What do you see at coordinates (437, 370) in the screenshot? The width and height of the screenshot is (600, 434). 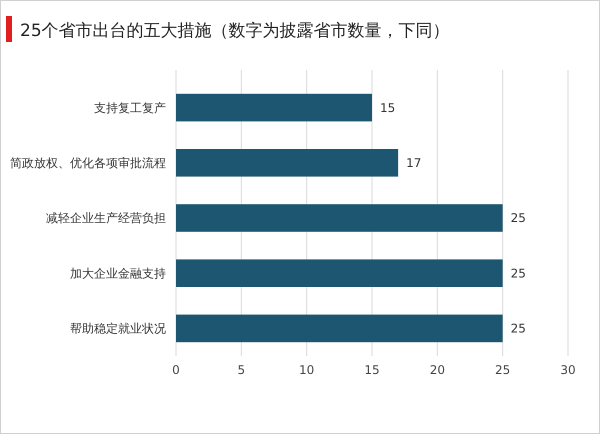 I see `x-tick-label: 20` at bounding box center [437, 370].